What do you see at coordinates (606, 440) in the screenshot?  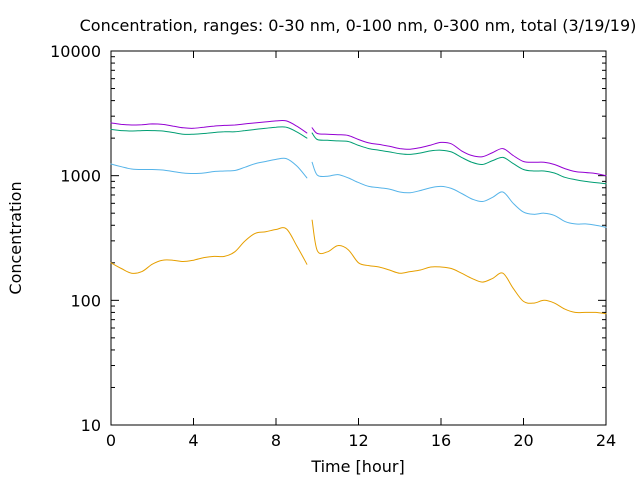 I see `x-tick-label: 24` at bounding box center [606, 440].